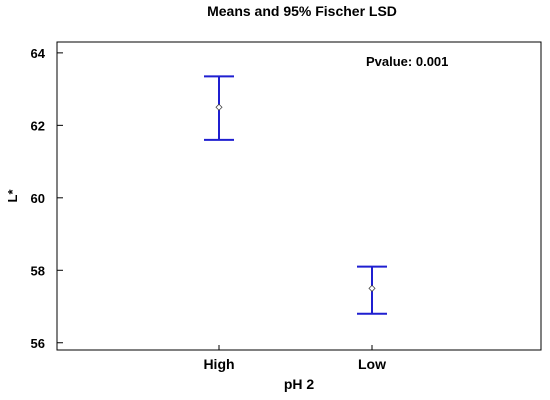 The image size is (550, 400). What do you see at coordinates (38, 198) in the screenshot?
I see `y-tick-label: 60` at bounding box center [38, 198].